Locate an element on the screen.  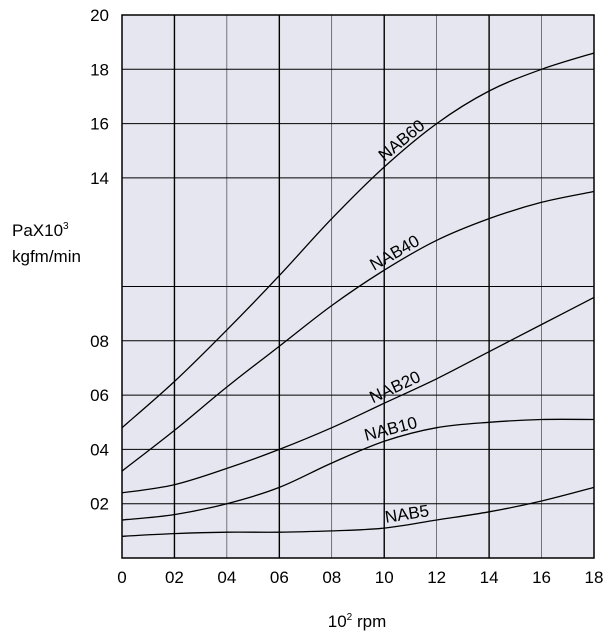
x-axis-label: 102 rpm is located at coordinates (357, 621).